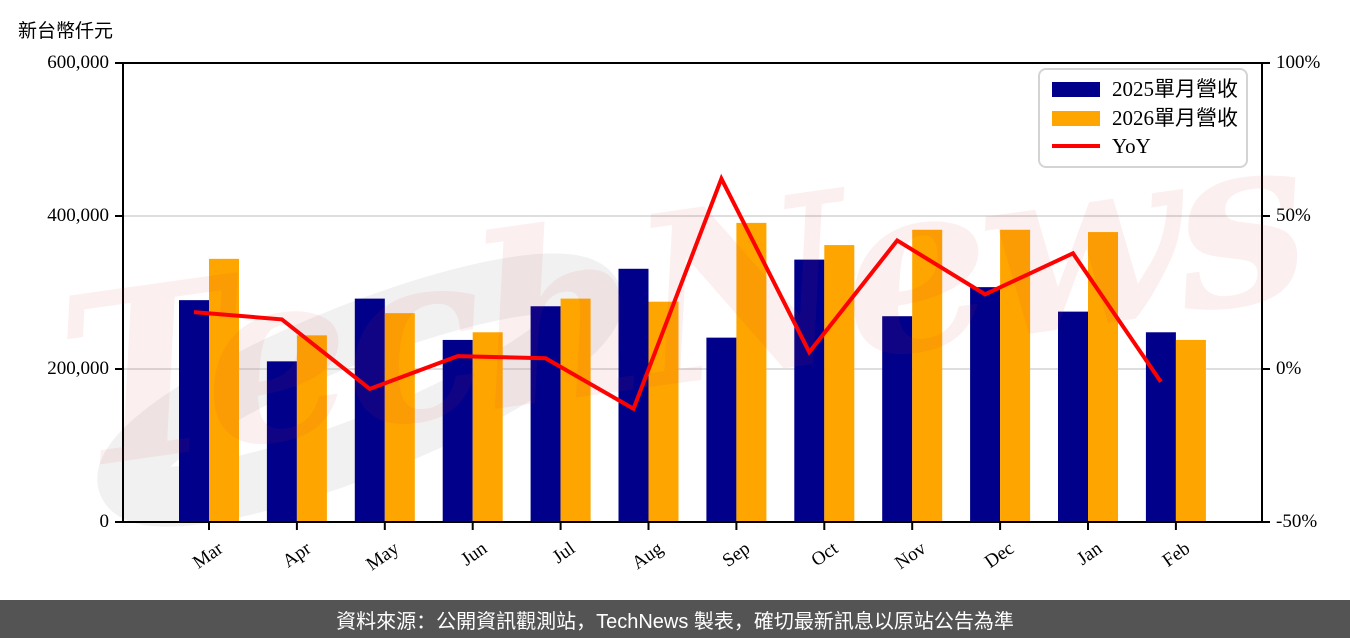 Image resolution: width=1350 pixels, height=638 pixels. Describe the element at coordinates (633, 395) in the screenshot. I see `bar-2025-aug` at that location.